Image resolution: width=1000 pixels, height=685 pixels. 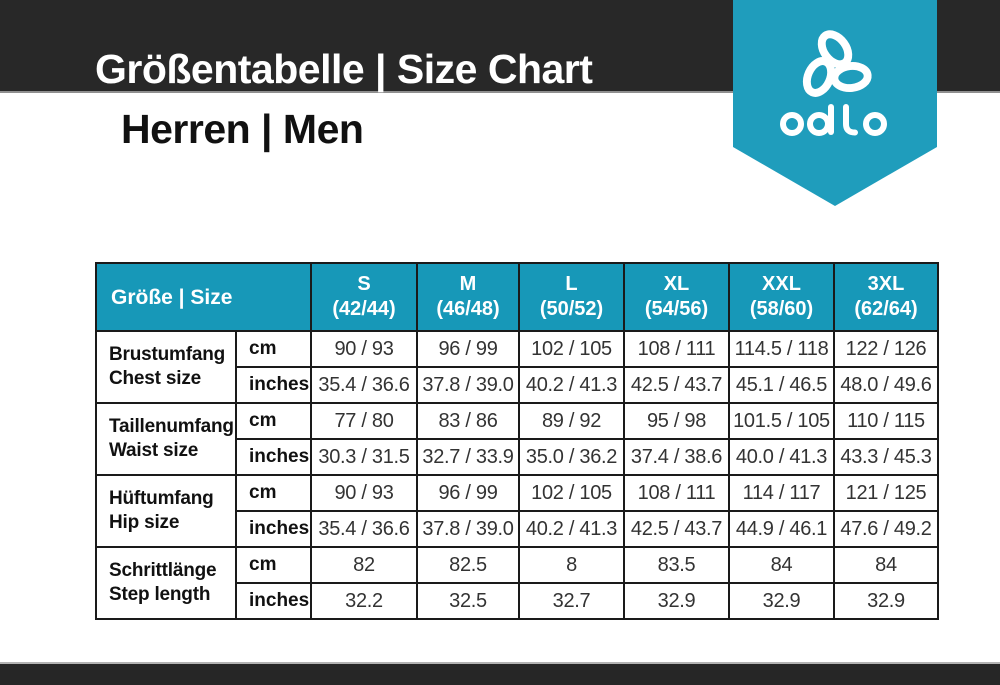 What do you see at coordinates (171, 426) in the screenshot?
I see `measurement-label-de: Taillenumfang` at bounding box center [171, 426].